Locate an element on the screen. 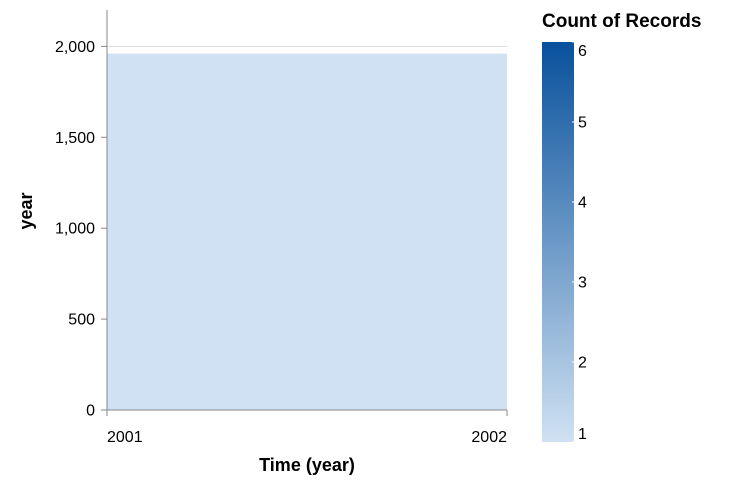  y-tick-label: 2,000 is located at coordinates (75, 47).